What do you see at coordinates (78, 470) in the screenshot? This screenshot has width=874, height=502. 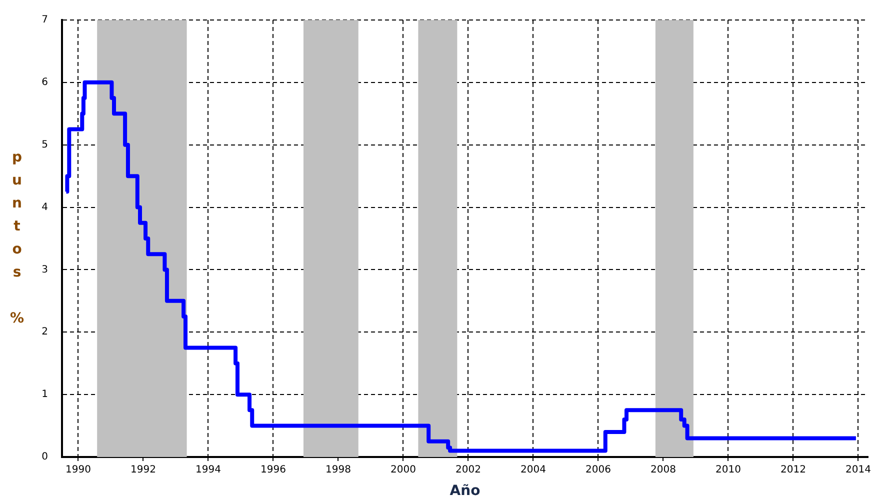 I see `x-tick-label: 1990` at bounding box center [78, 470].